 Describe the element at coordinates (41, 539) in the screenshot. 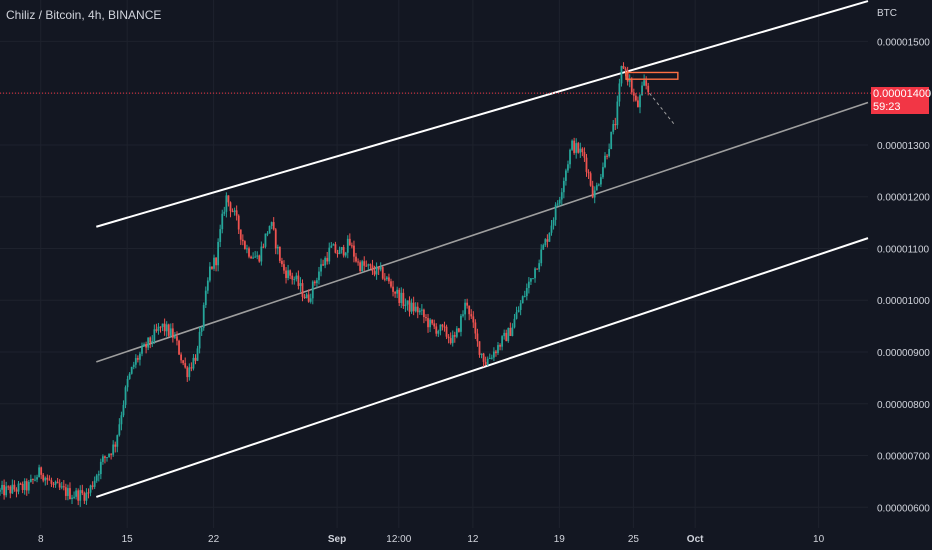

I see `x-tick-label: 8` at that location.